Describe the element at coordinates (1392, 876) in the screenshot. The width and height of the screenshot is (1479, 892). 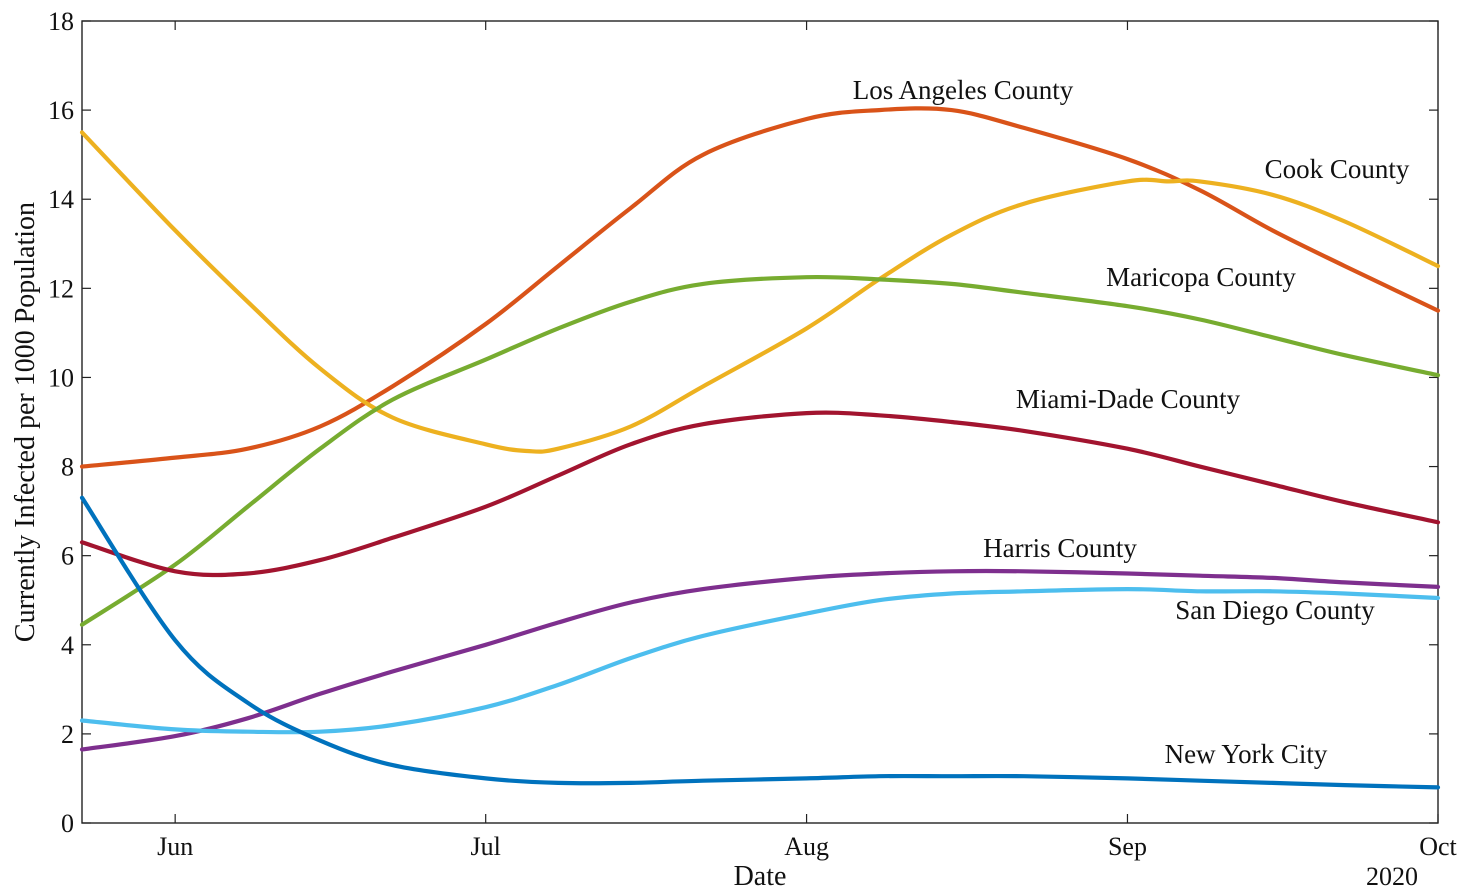
I see `x-axis-year-label: 2020` at that location.